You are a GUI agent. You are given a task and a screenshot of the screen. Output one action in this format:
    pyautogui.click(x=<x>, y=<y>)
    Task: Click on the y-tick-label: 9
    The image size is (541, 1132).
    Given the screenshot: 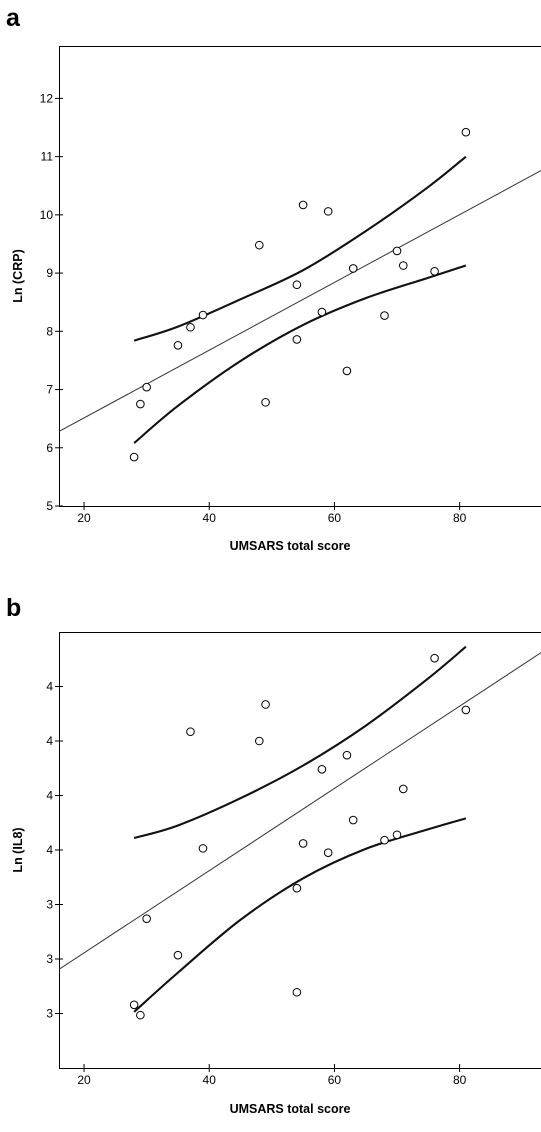 What is the action you would take?
    pyautogui.click(x=49, y=273)
    